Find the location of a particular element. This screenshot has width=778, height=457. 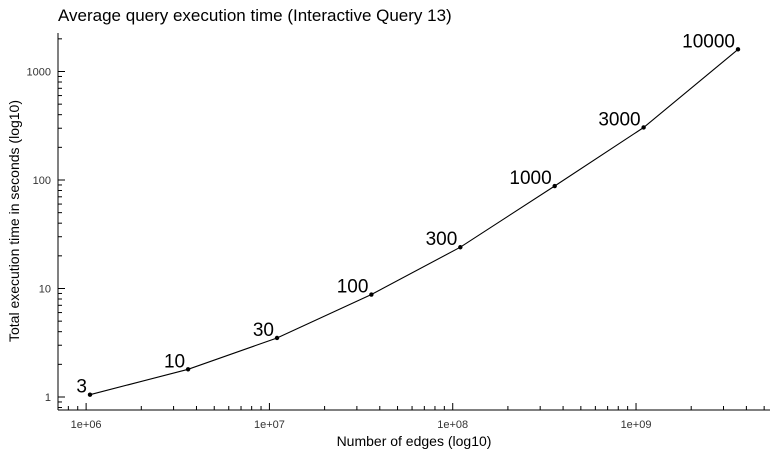

x-tick-label: 1e+06 is located at coordinates (86, 425).